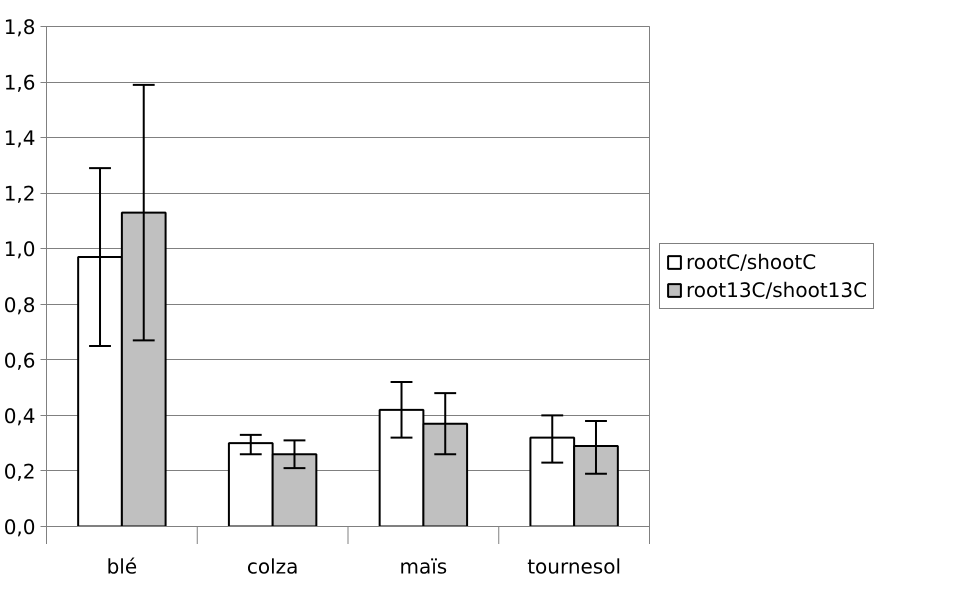 This screenshot has width=961, height=603. I want to click on y-tick-label: 1,2, so click(20, 194).